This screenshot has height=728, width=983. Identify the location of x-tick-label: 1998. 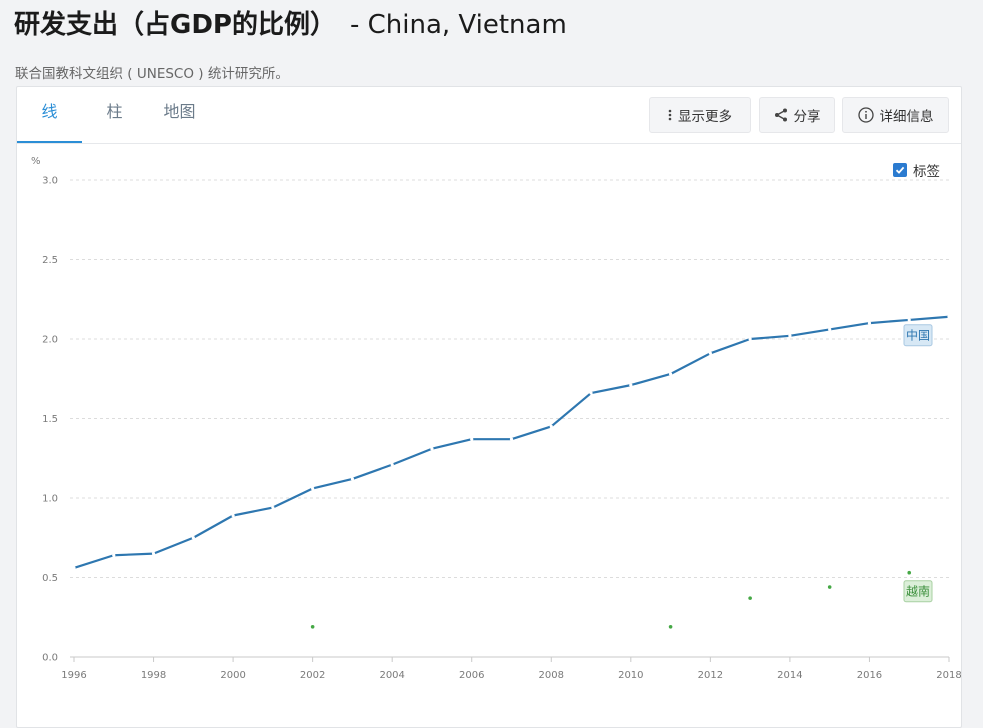
(153, 675).